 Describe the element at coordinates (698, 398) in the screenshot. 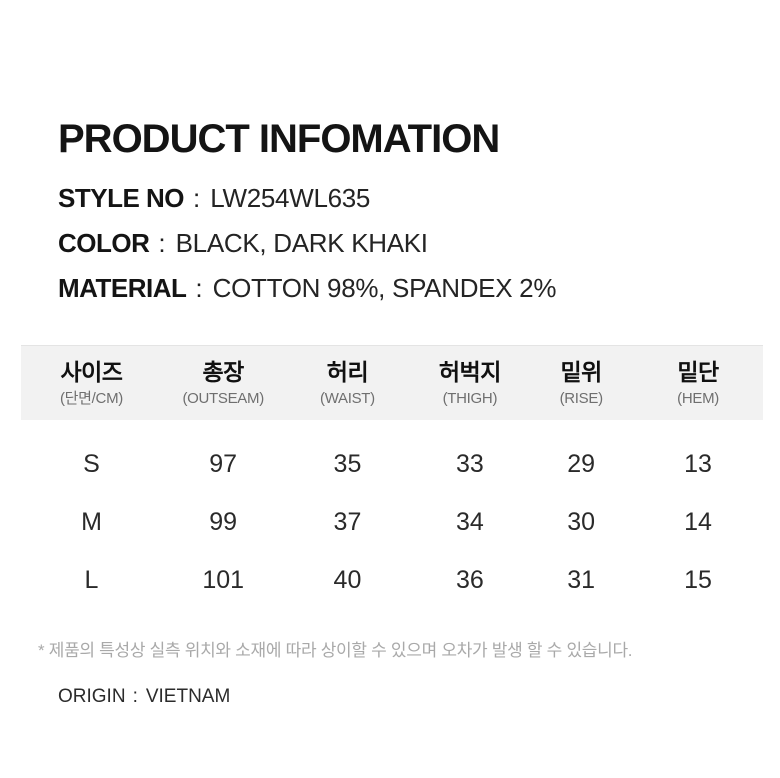

I see `column-header-hem-sub: (HEM)` at that location.